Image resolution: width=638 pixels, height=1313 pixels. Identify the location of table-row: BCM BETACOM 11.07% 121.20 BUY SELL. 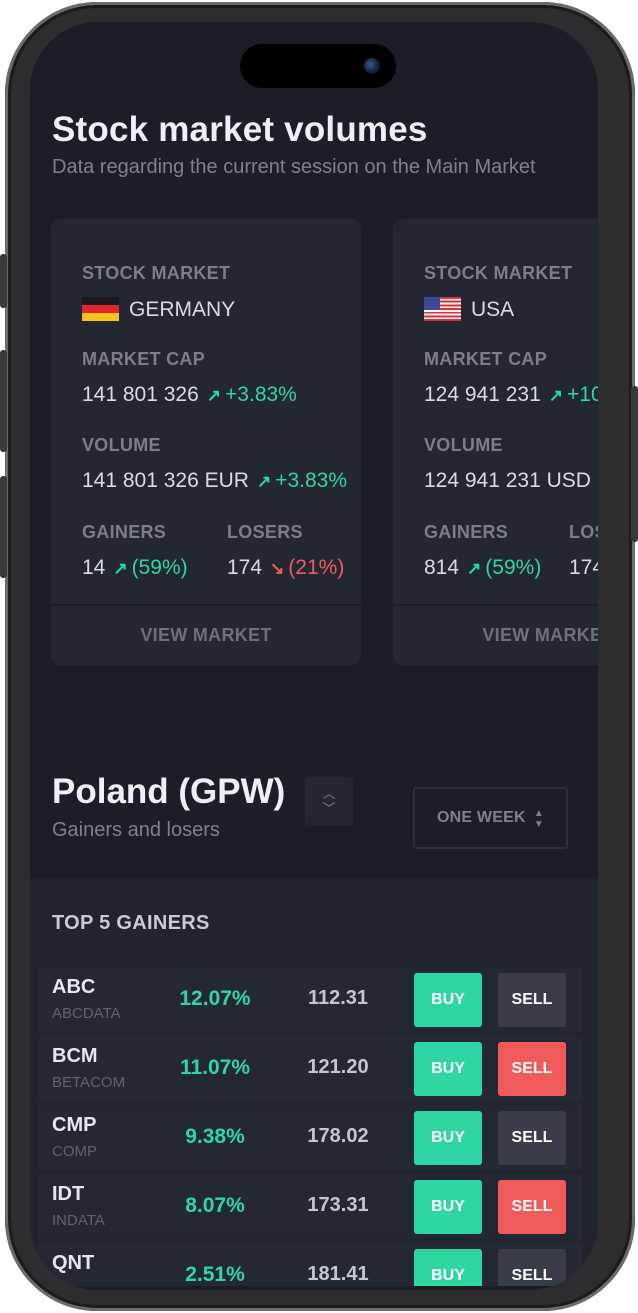
(310, 1068).